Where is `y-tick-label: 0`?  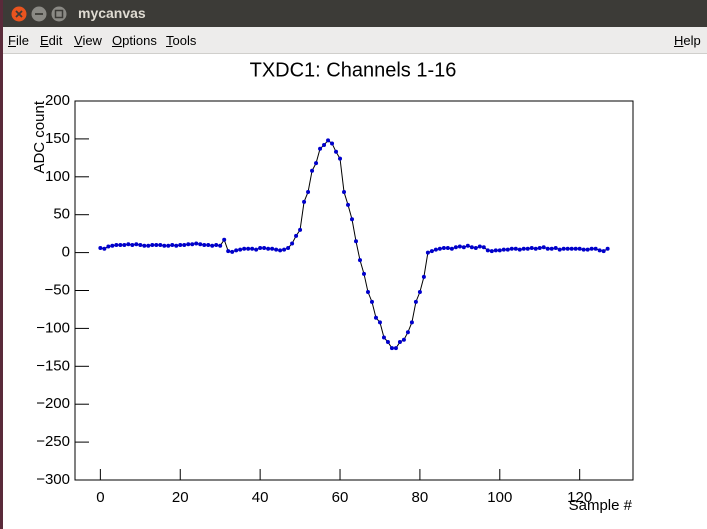
y-tick-label: 0 is located at coordinates (66, 252).